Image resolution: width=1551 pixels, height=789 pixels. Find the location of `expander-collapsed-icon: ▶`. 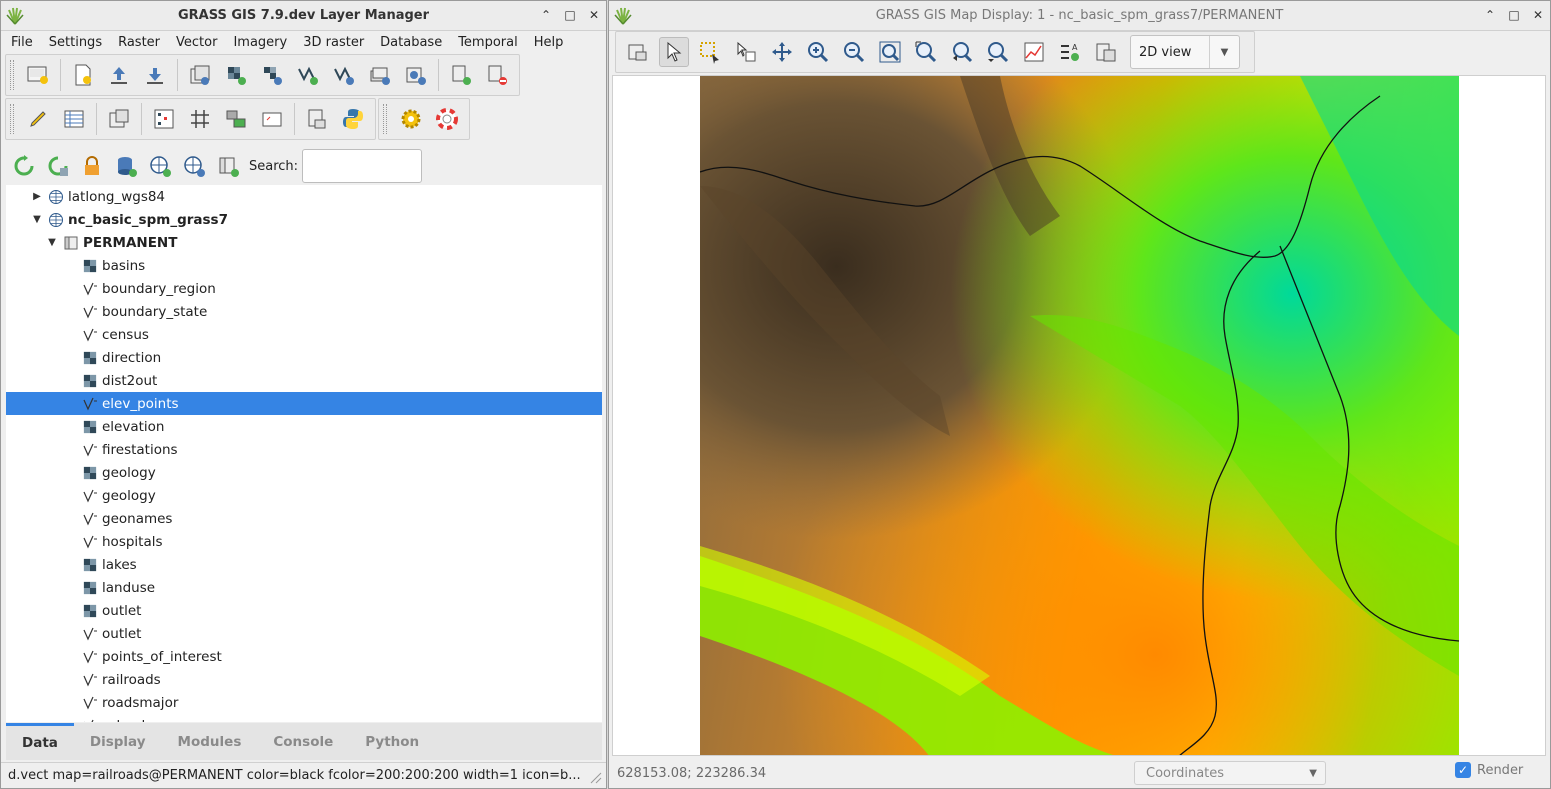

expander-collapsed-icon: ▶ is located at coordinates (37, 196).